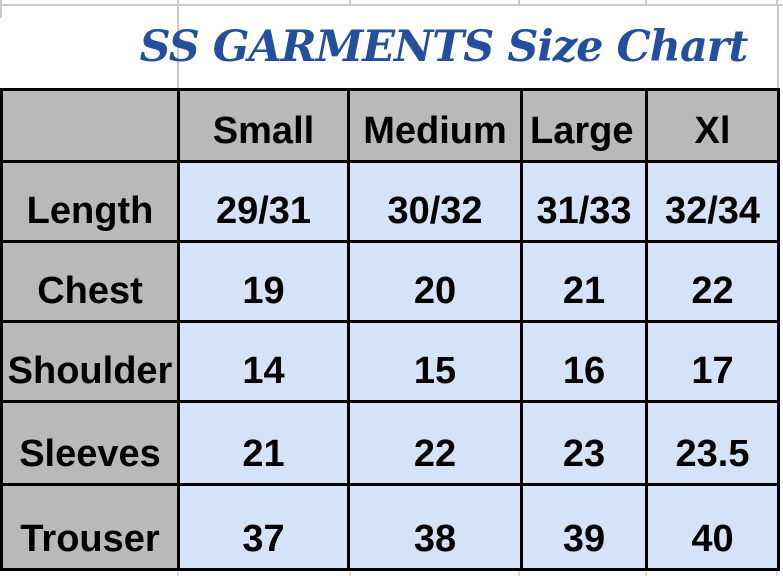 The width and height of the screenshot is (783, 576). What do you see at coordinates (712, 125) in the screenshot?
I see `col-header-xl: Xl` at bounding box center [712, 125].